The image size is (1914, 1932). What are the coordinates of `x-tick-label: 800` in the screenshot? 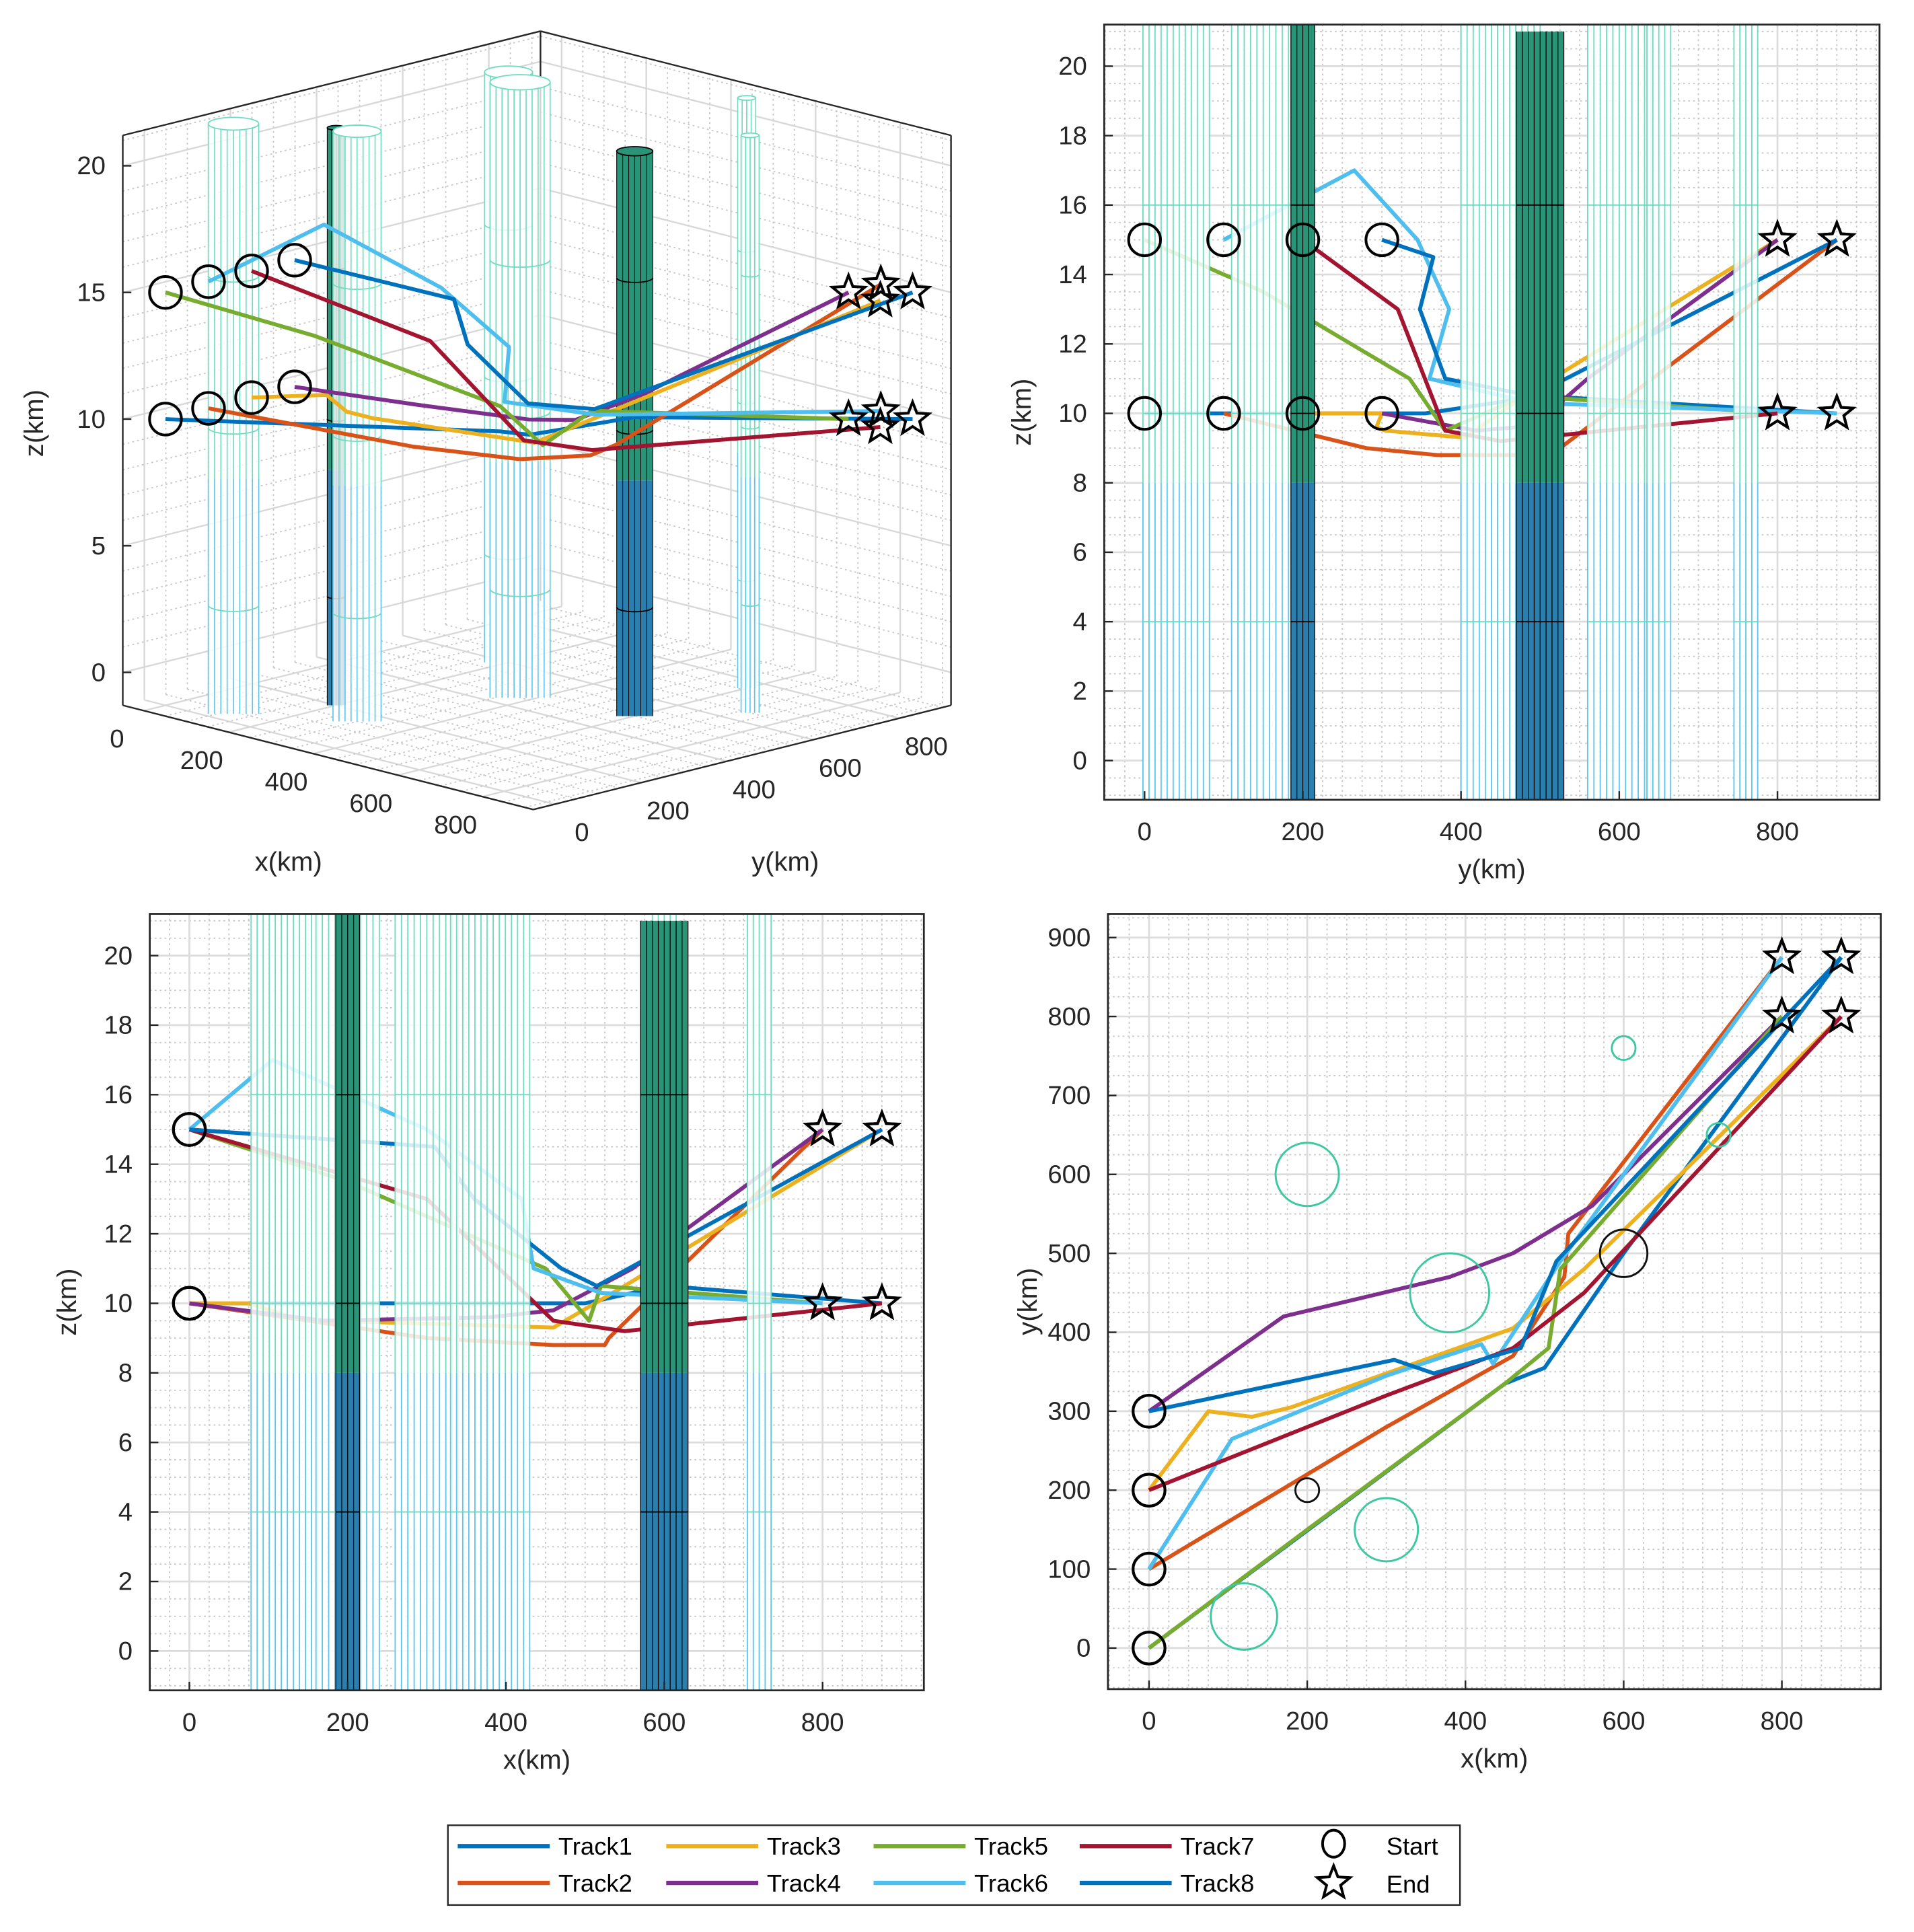 It's located at (1777, 831).